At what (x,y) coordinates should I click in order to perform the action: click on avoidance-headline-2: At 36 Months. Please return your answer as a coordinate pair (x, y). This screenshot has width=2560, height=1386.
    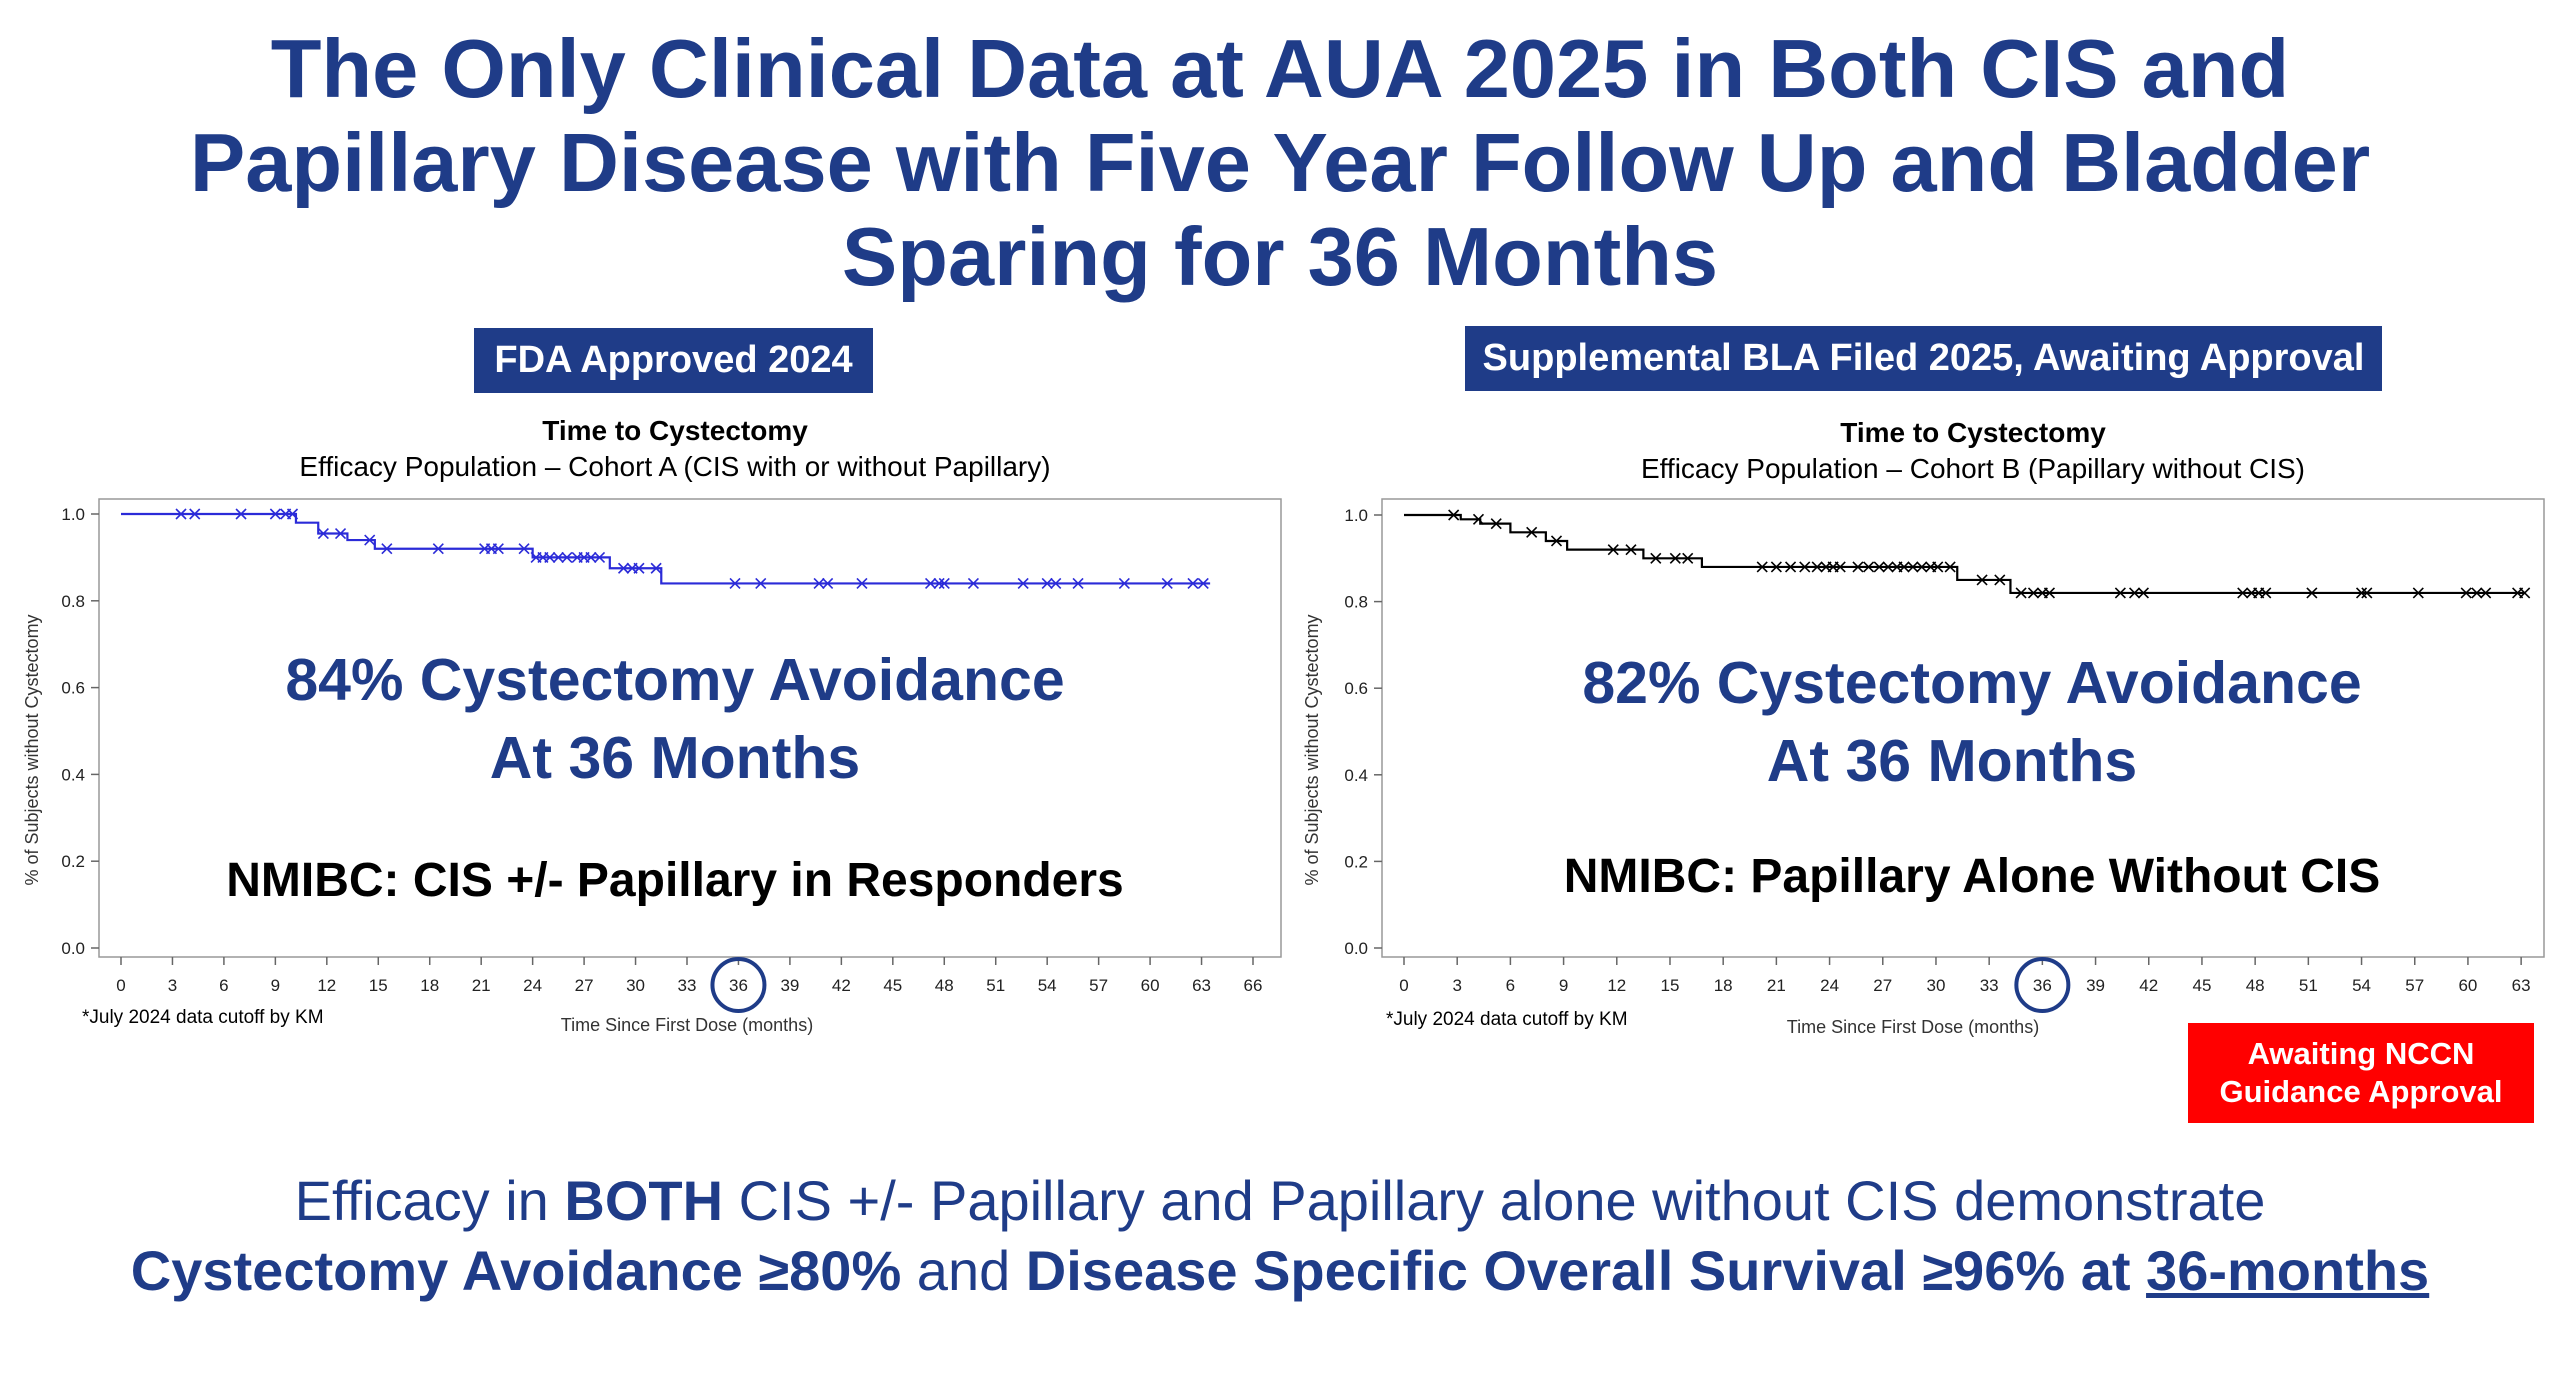
    Looking at the image, I should click on (675, 758).